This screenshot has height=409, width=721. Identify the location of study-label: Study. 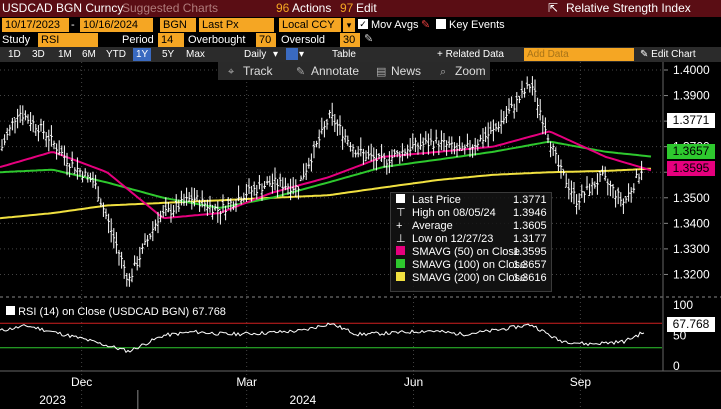
(16, 40).